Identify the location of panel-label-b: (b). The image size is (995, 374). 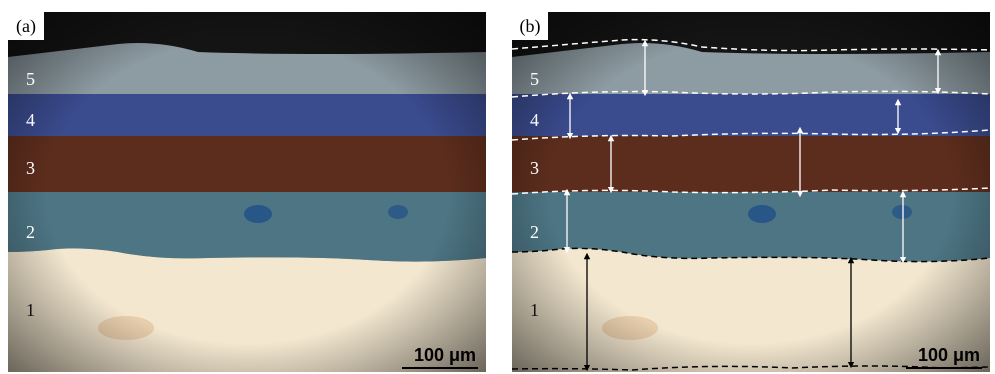
(530, 26).